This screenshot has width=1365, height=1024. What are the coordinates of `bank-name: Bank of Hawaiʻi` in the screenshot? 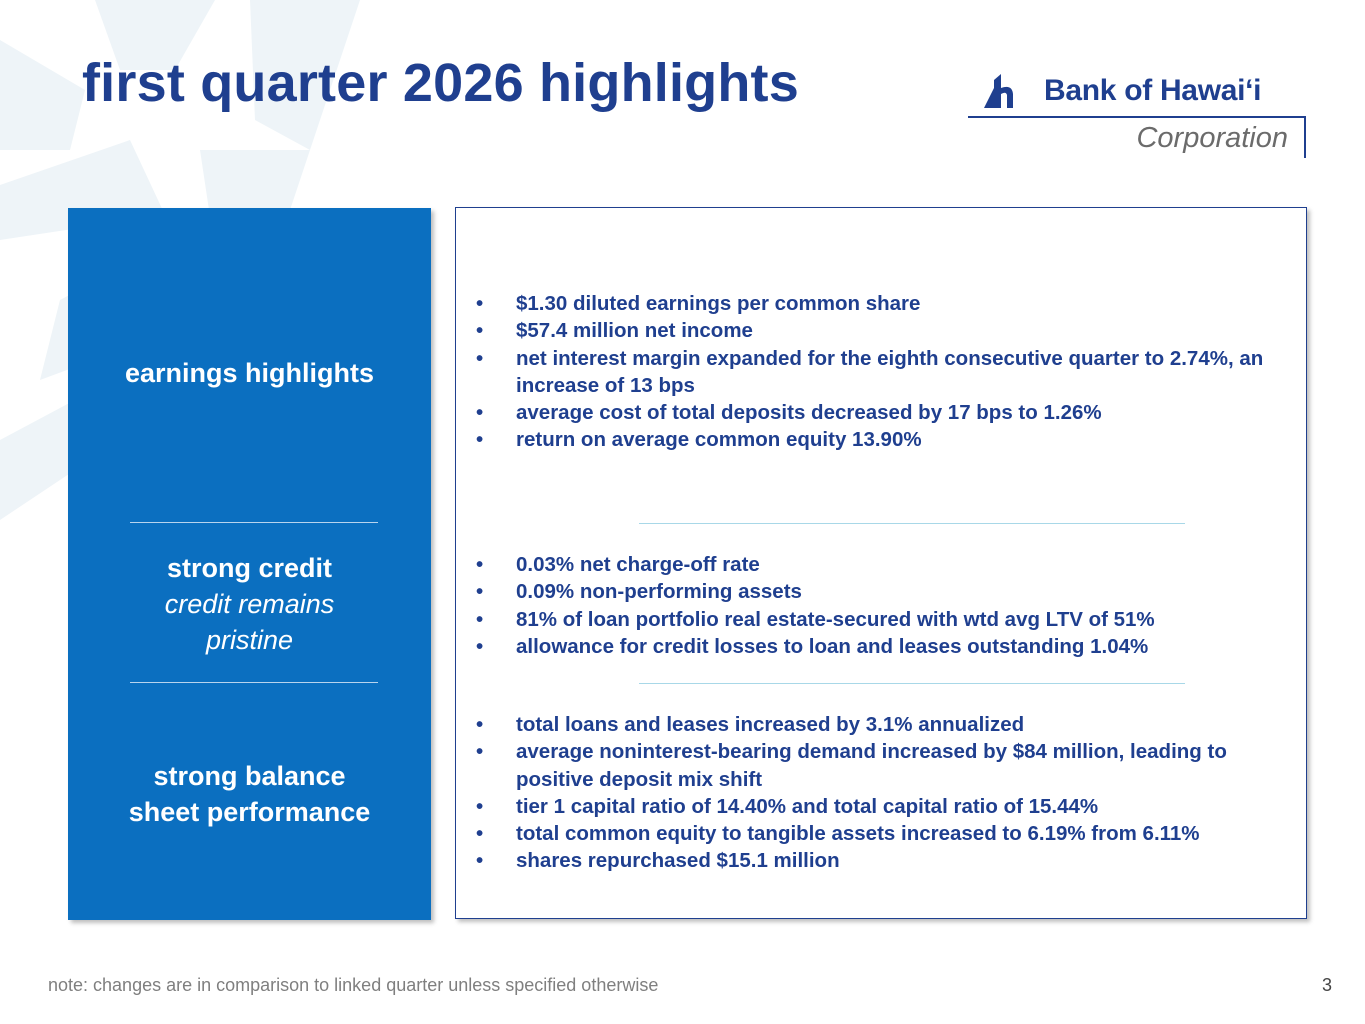 It's located at (1153, 90).